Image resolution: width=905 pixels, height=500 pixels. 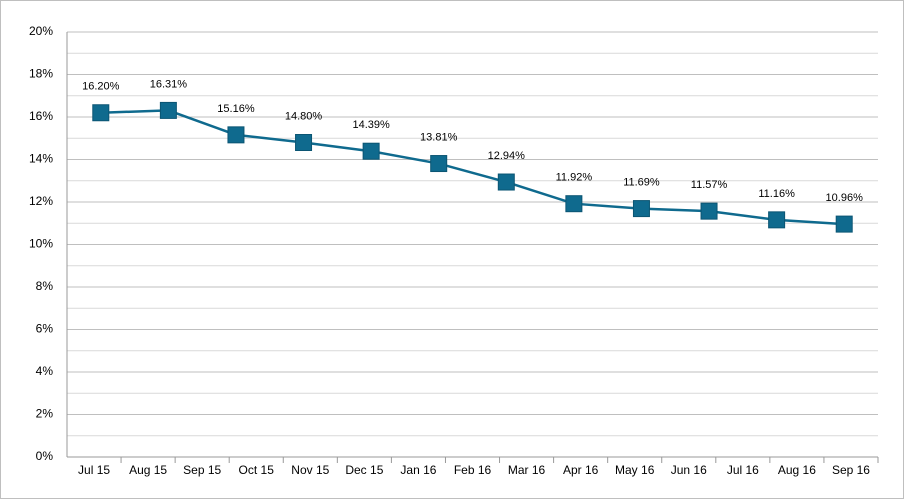 I want to click on data-label: 16.20%, so click(x=101, y=87).